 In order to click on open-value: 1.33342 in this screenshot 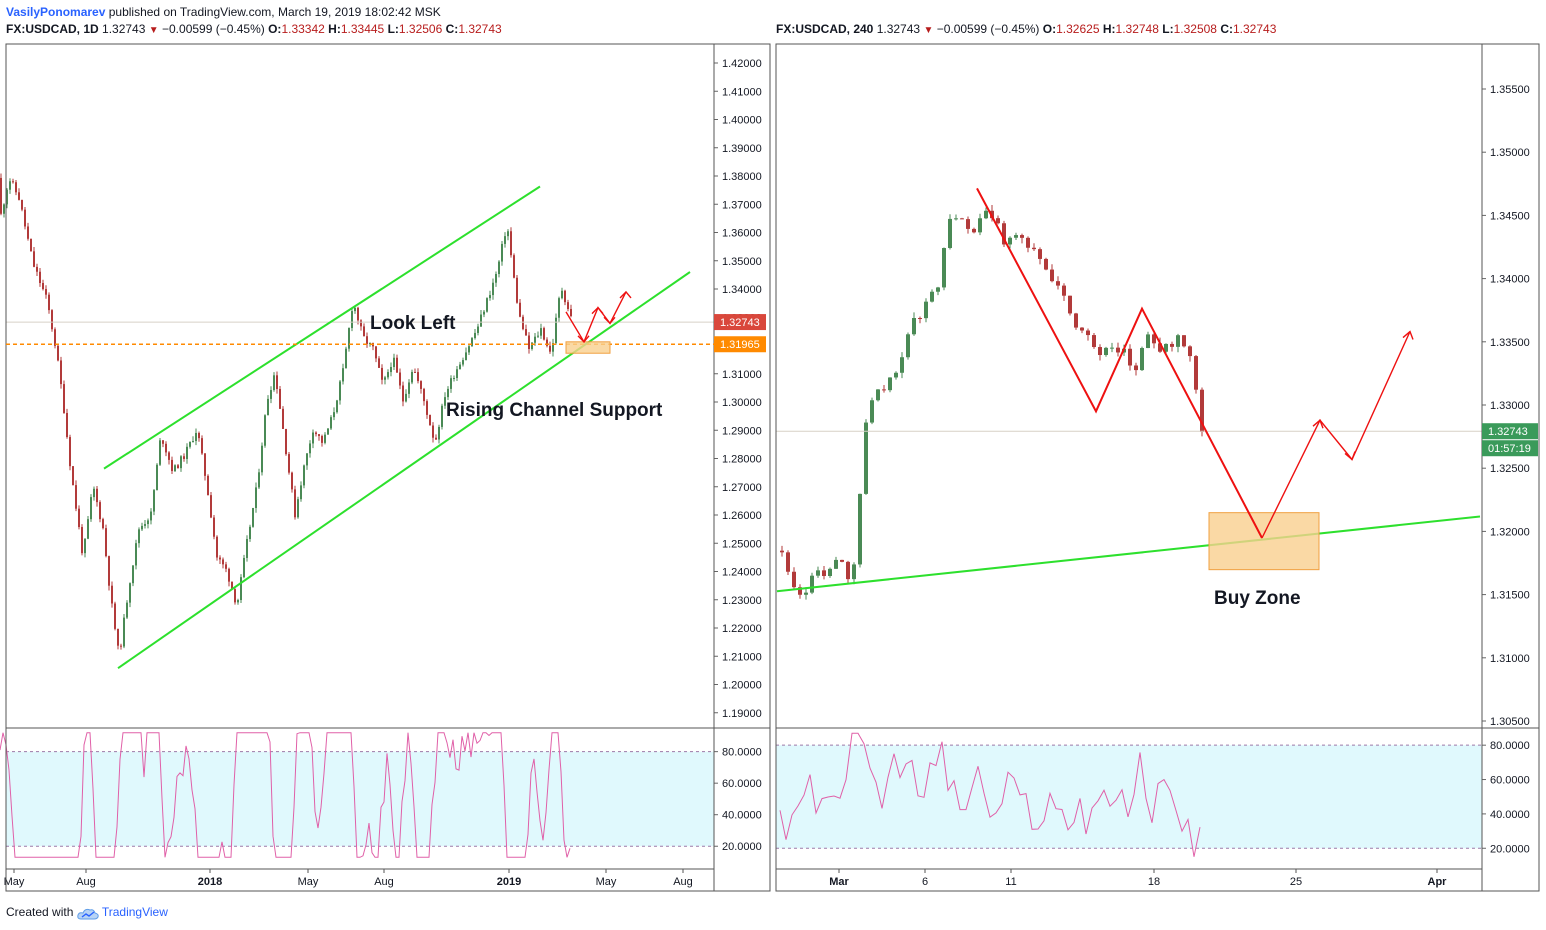, I will do `click(303, 29)`.